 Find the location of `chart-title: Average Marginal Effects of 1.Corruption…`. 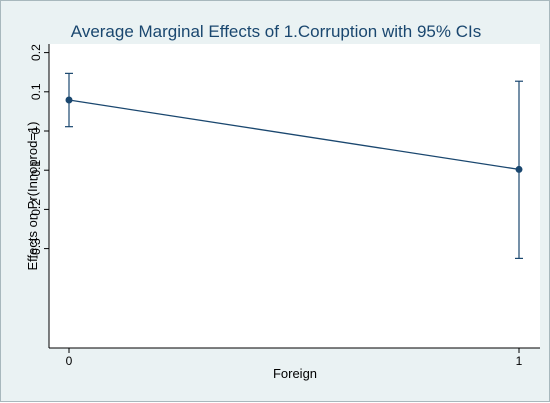

chart-title: Average Marginal Effects of 1.Corruption… is located at coordinates (276, 31).